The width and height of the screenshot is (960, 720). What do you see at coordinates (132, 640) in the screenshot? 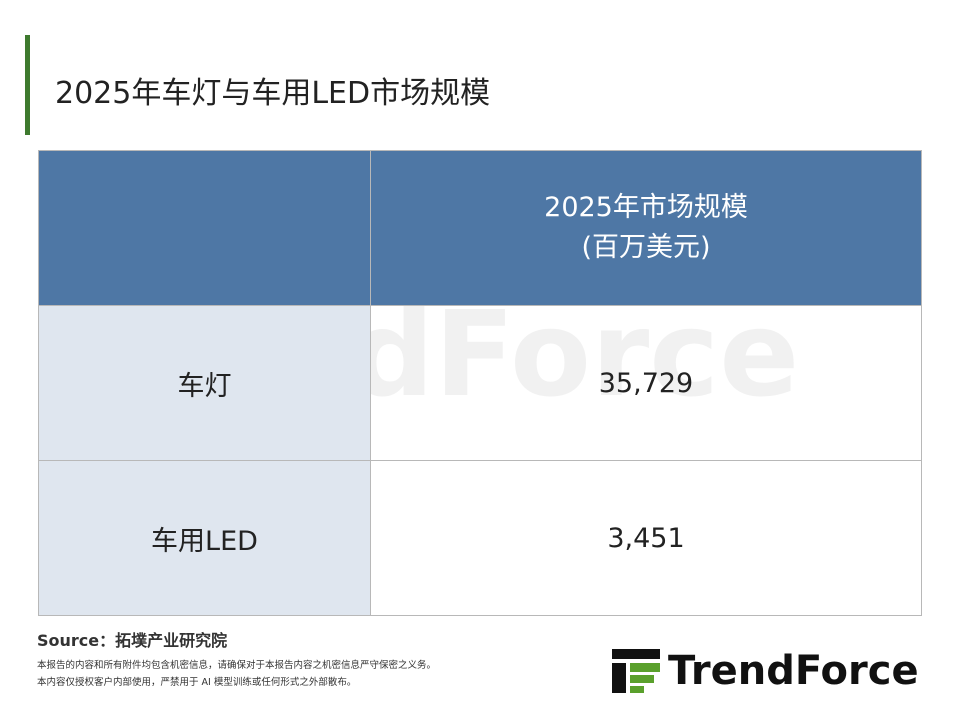
I see `source: Source：拓墣产业研究院` at bounding box center [132, 640].